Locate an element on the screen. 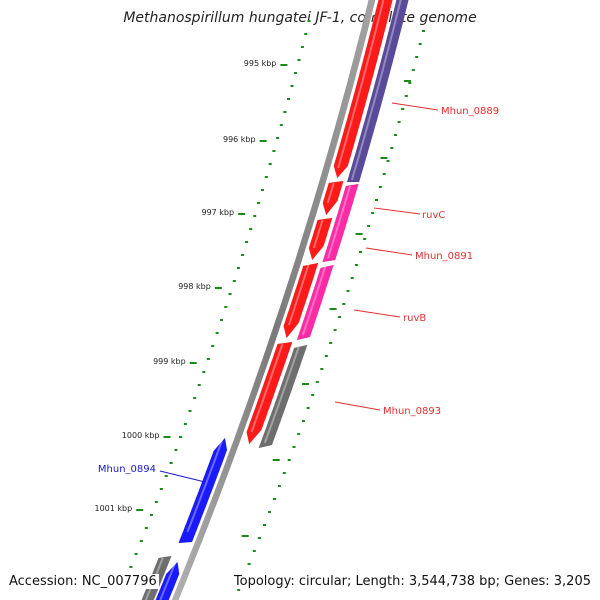 The height and width of the screenshot is (600, 600). cog-ruvb is located at coordinates (315, 302).